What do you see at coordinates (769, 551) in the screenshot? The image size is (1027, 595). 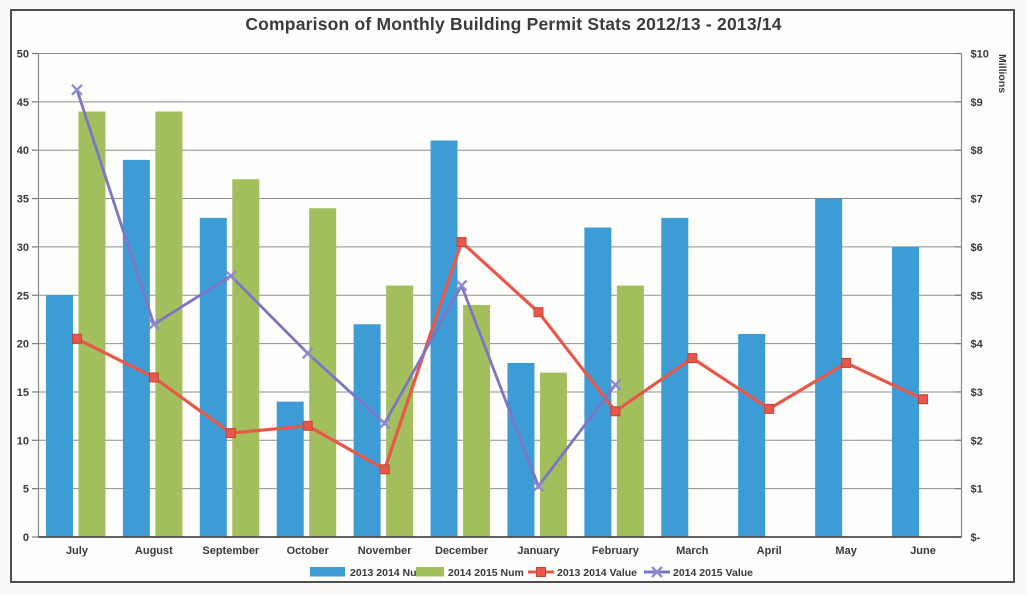 I see `x-axis-month-label: April` at bounding box center [769, 551].